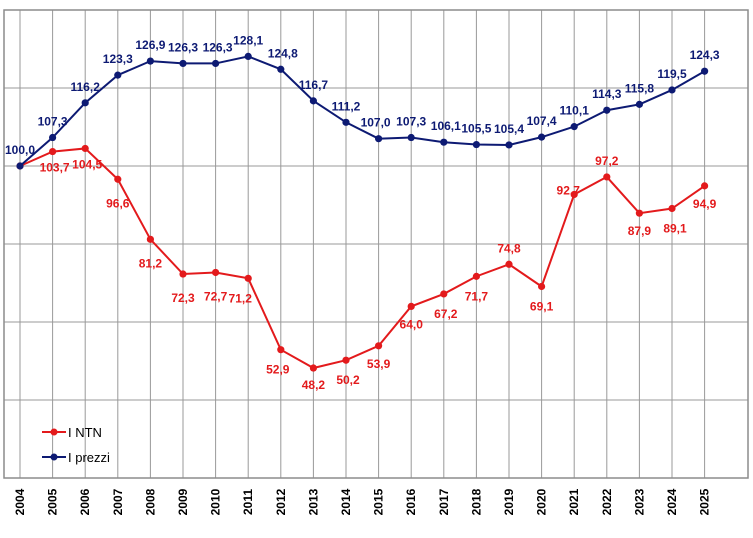 This screenshot has width=753, height=538. I want to click on x-tick-label: 2020, so click(542, 501).